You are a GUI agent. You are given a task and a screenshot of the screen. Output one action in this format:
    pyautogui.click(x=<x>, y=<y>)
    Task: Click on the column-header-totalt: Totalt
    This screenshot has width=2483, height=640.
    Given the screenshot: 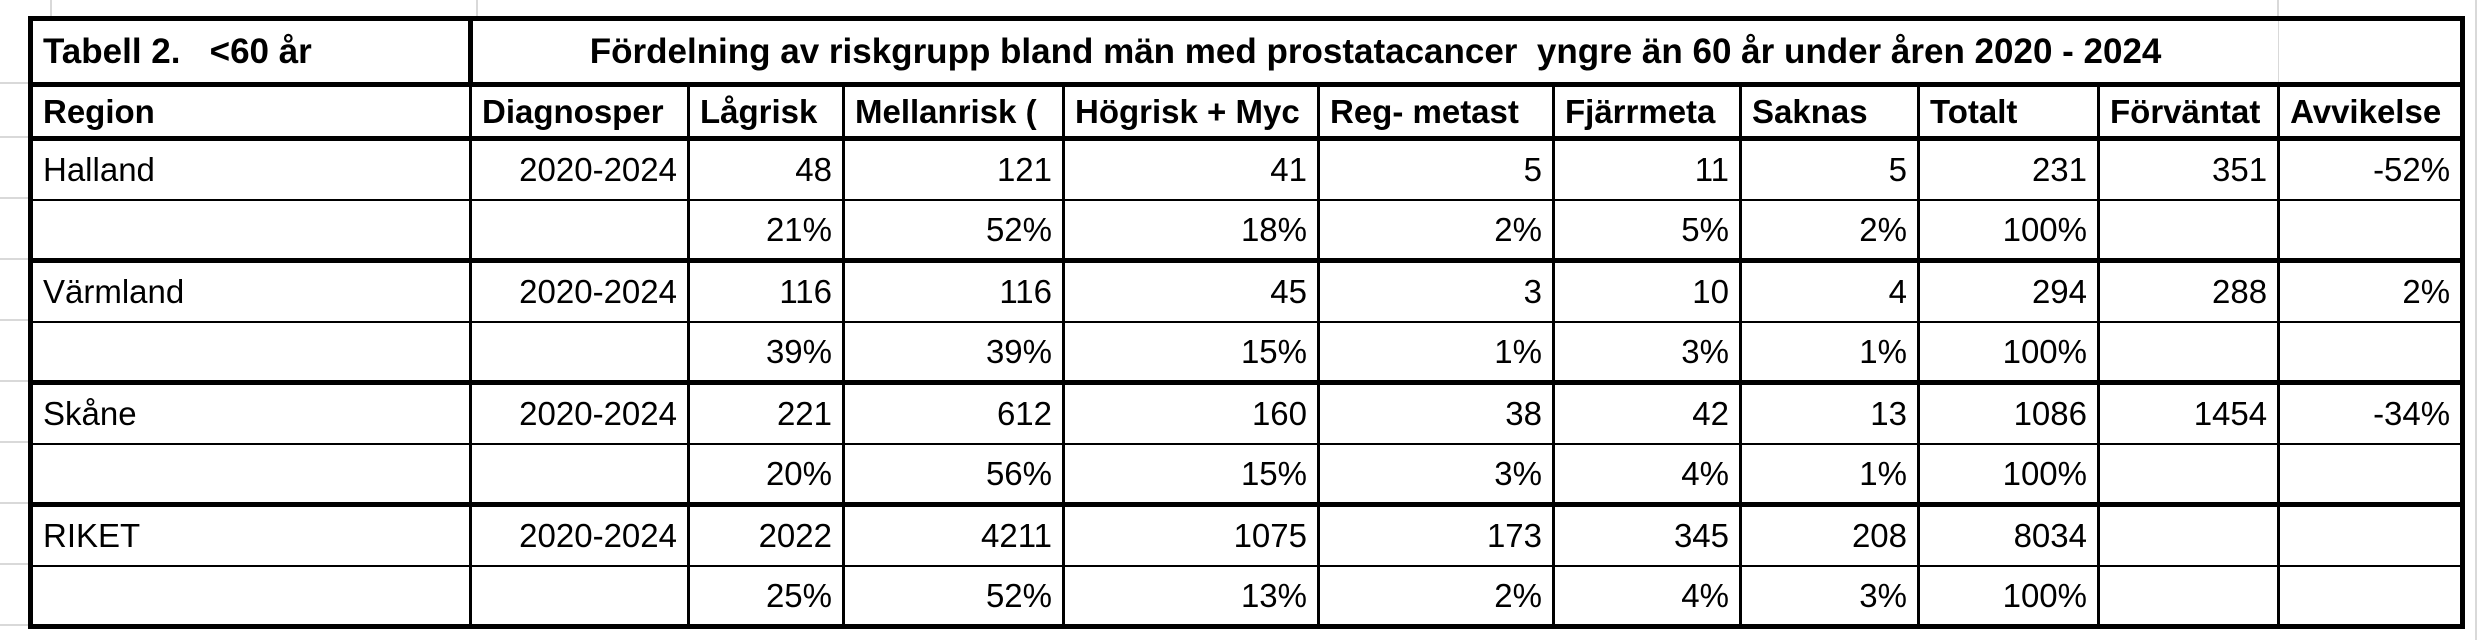 What is the action you would take?
    pyautogui.click(x=2008, y=112)
    